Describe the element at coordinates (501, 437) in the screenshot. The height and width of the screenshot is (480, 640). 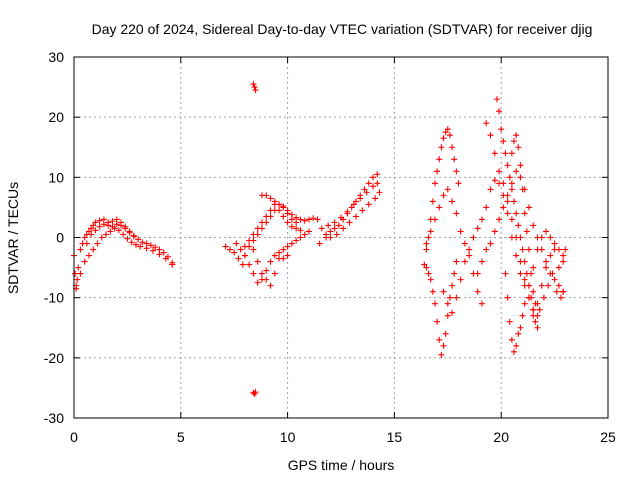
I see `x-tick-label: 20` at that location.